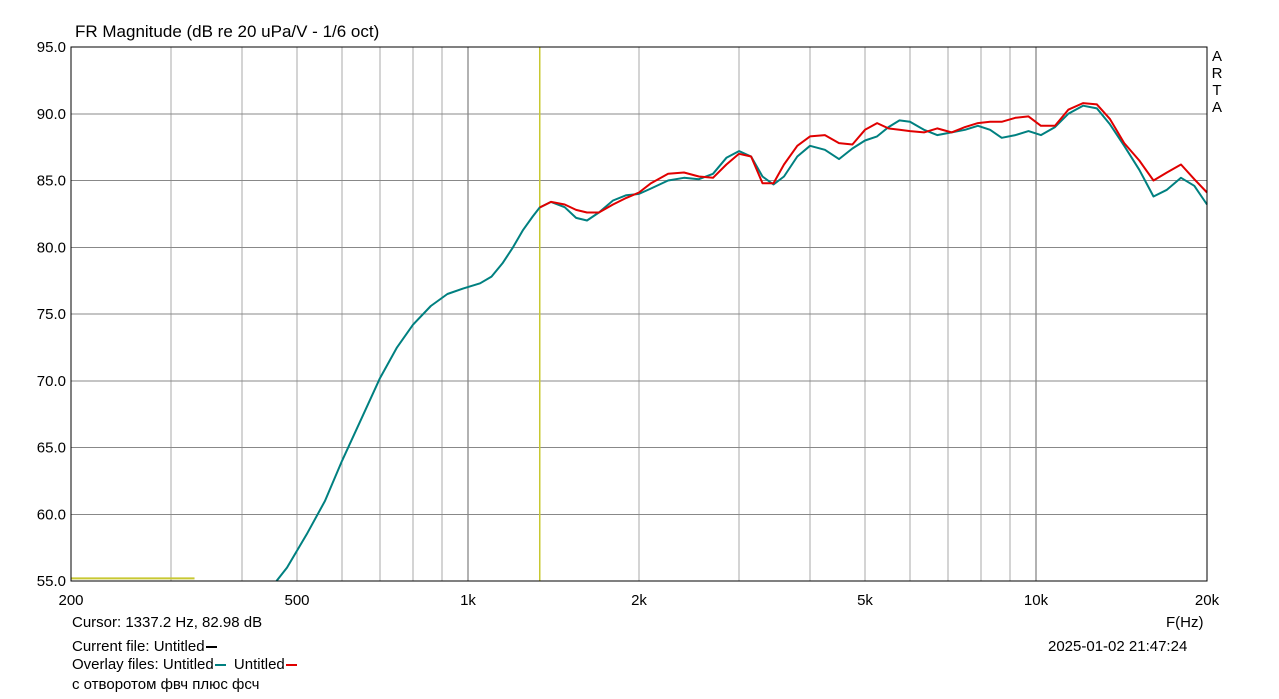  I want to click on y-tick-label: 85.0, so click(51, 181).